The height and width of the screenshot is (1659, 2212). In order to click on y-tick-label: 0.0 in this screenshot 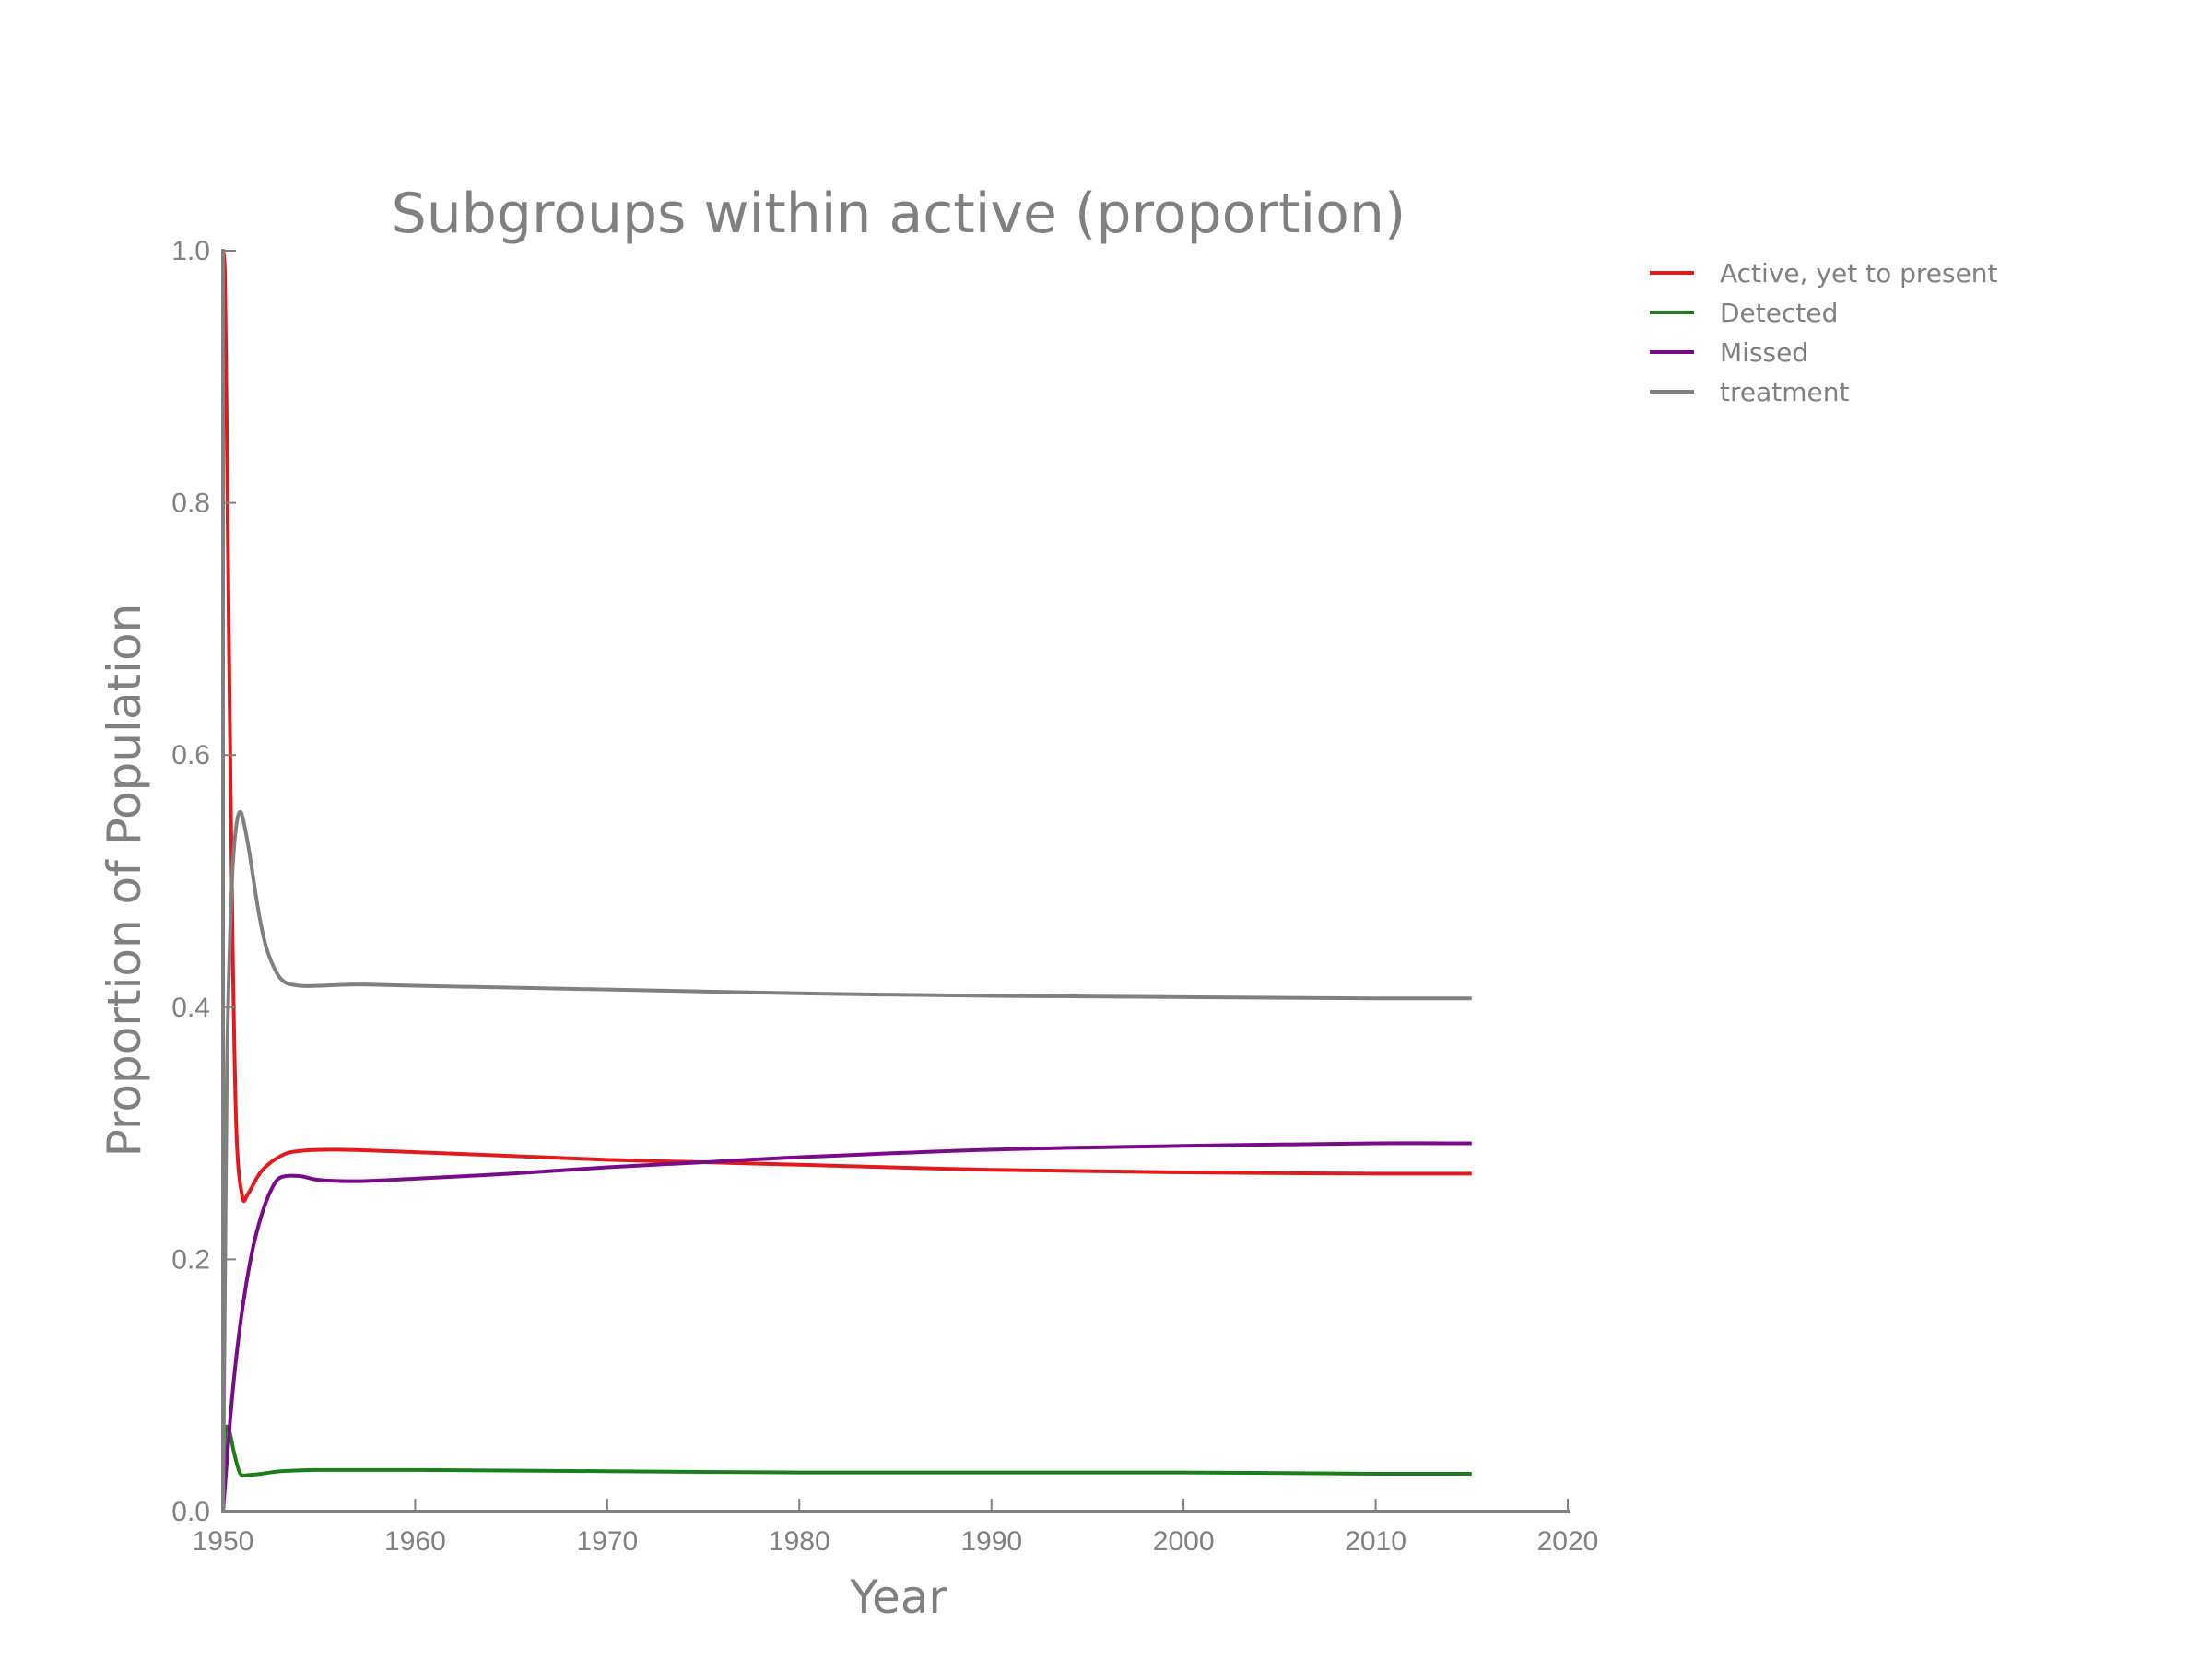, I will do `click(190, 1512)`.